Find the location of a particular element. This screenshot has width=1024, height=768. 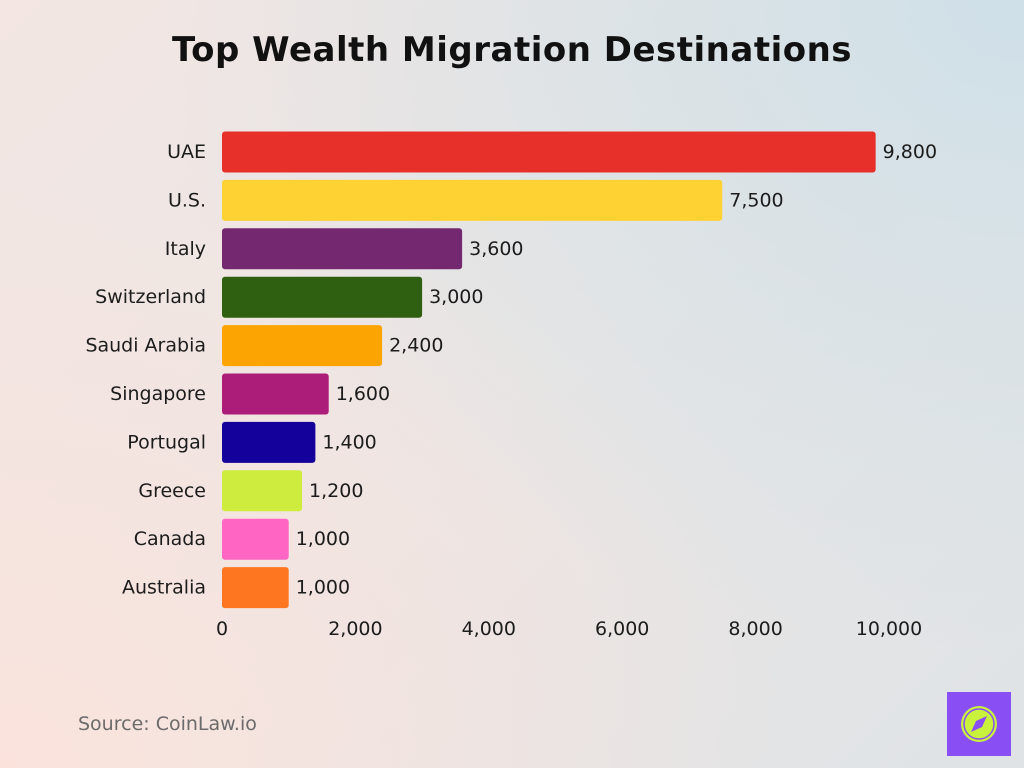

value-label-uae: 9,800 is located at coordinates (910, 152).